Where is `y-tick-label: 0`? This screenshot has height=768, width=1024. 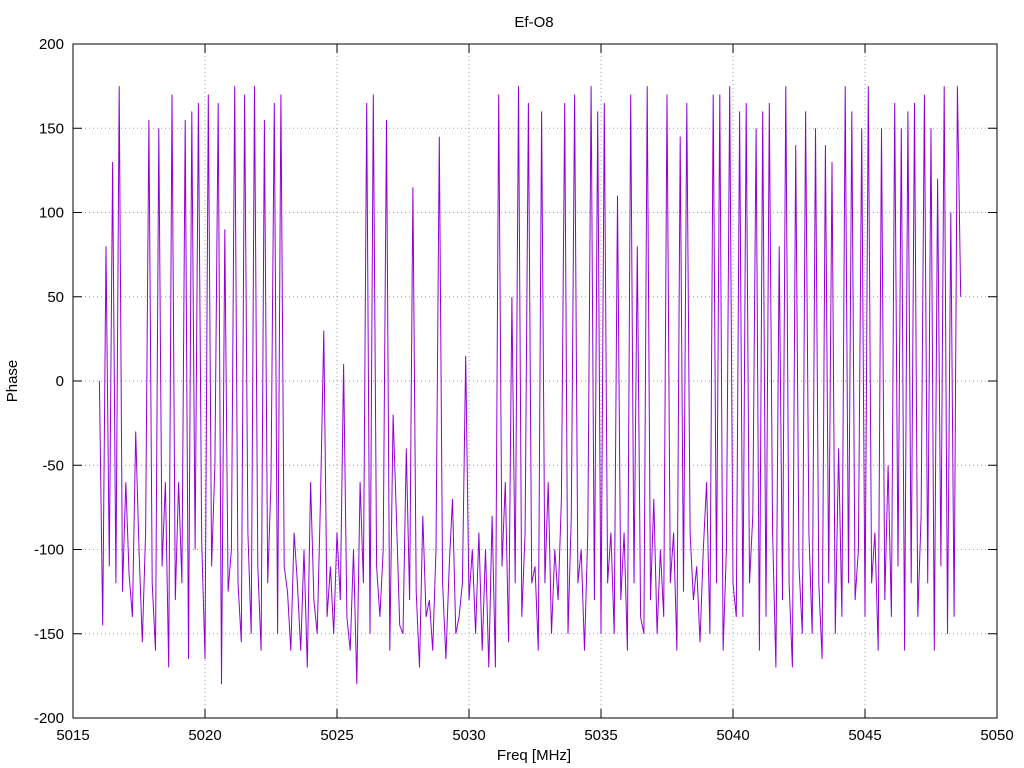
y-tick-label: 0 is located at coordinates (60, 381).